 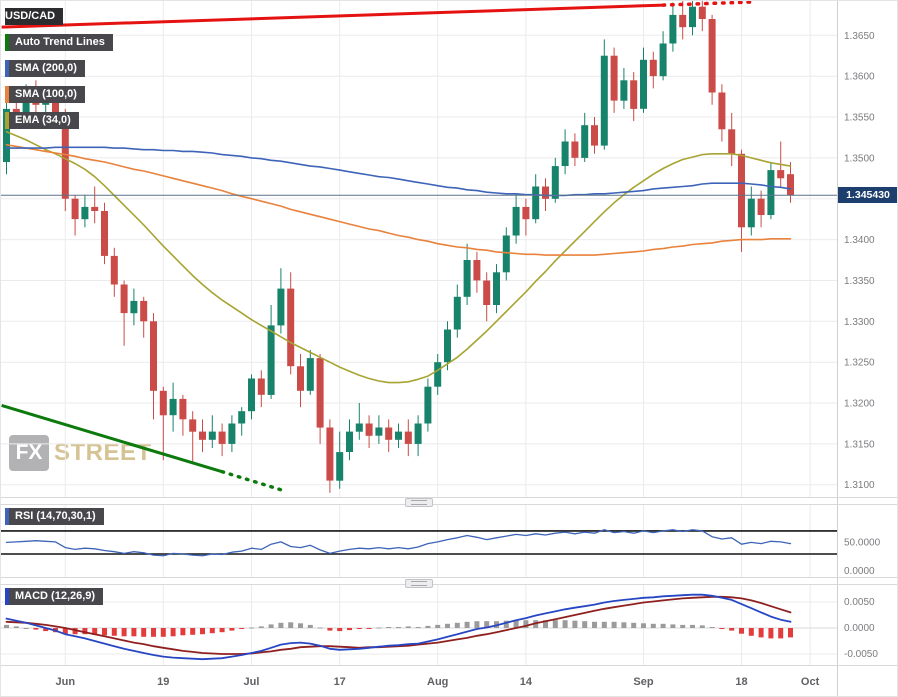 What do you see at coordinates (45, 68) in the screenshot?
I see `legend-item-sma200: SMA (200,0)` at bounding box center [45, 68].